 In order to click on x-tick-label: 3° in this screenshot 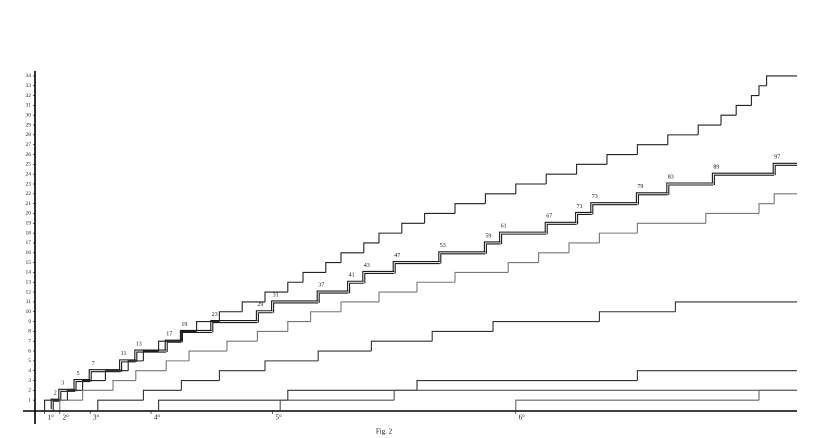, I will do `click(96, 418)`.